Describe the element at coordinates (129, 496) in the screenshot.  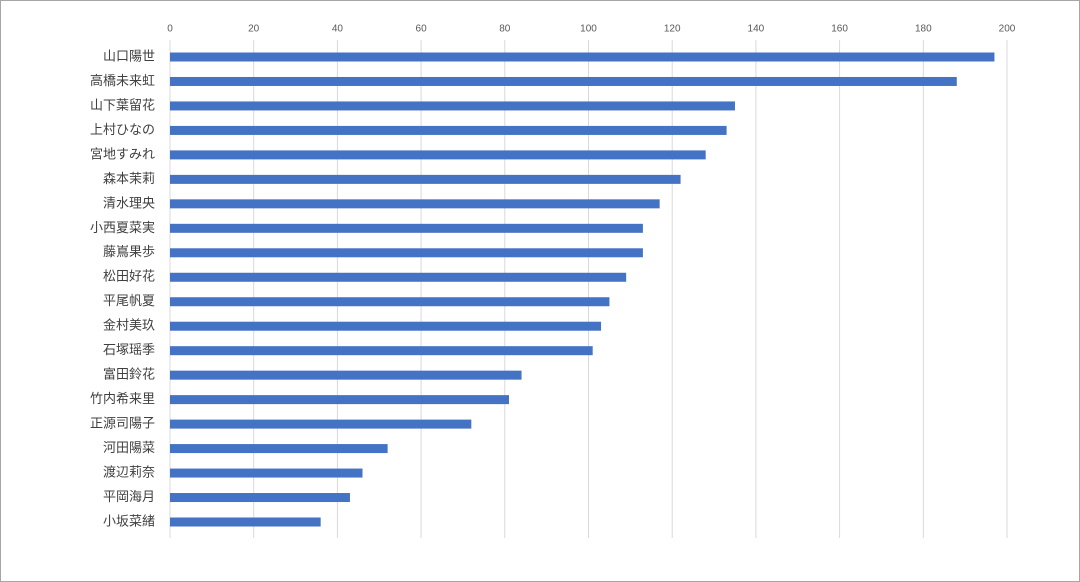
I see `y-tick-label: 平岡海月` at that location.